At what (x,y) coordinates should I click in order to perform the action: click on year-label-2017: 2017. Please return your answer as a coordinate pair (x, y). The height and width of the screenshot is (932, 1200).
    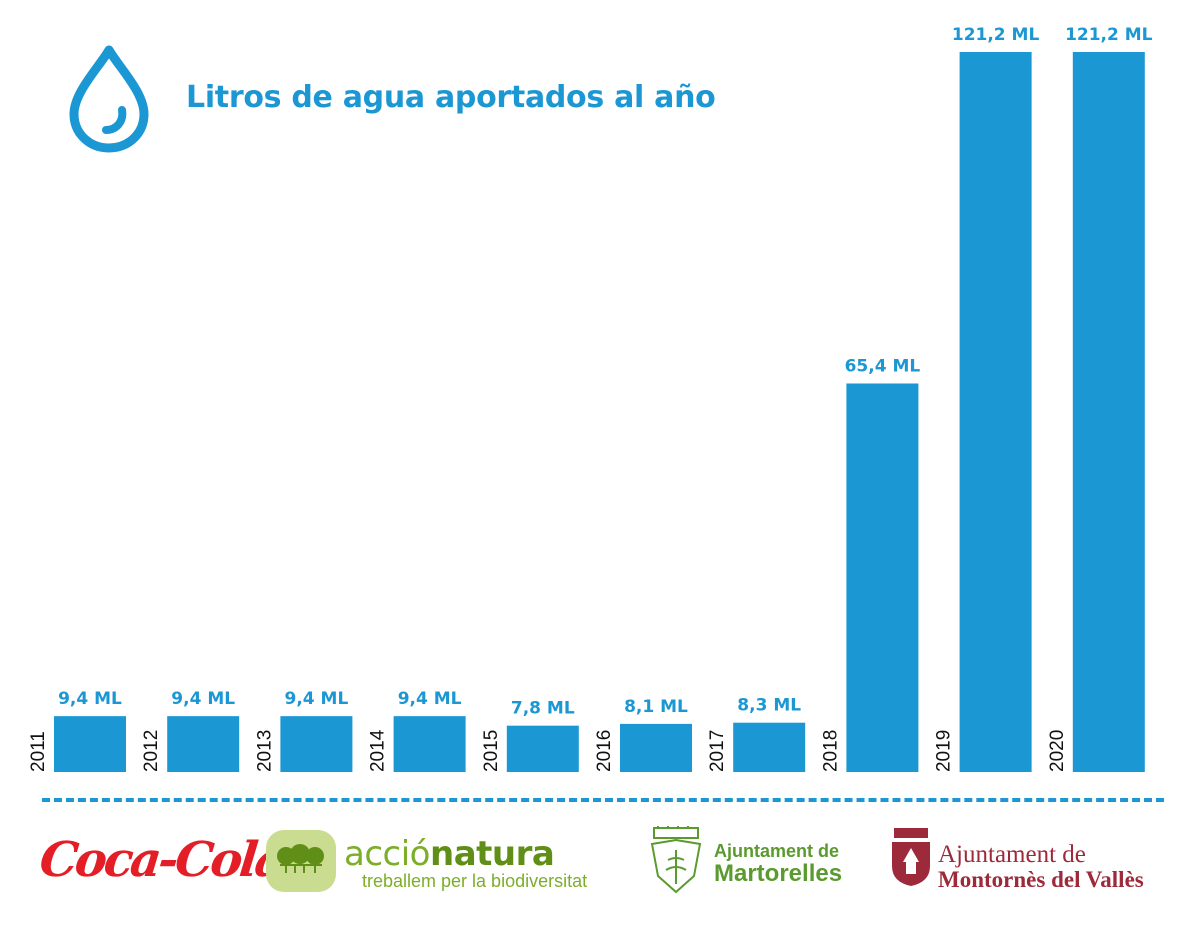
    Looking at the image, I should click on (717, 751).